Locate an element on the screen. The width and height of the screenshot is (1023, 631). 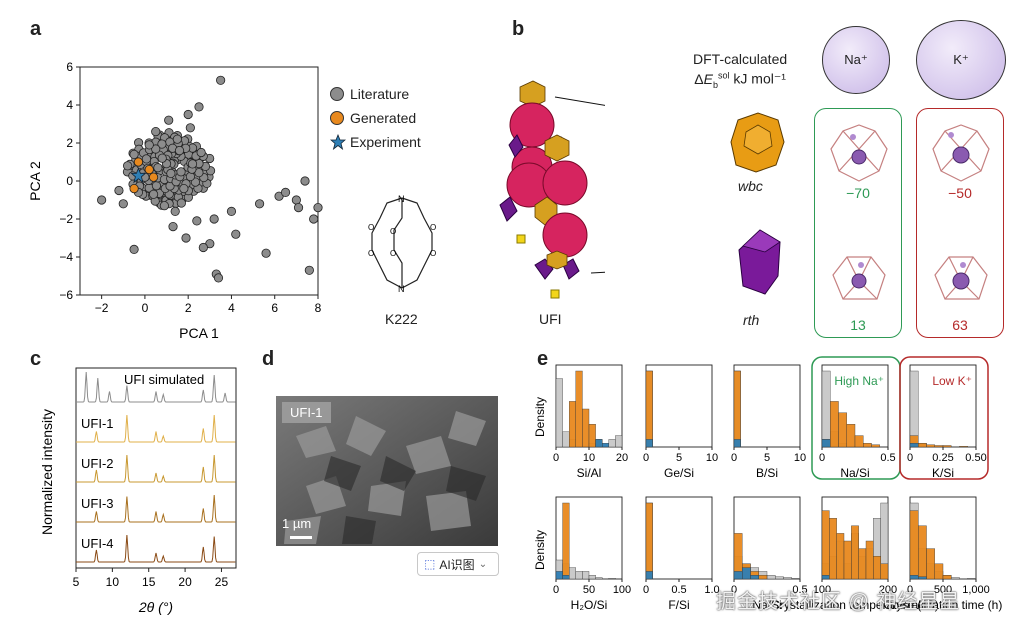
xrd-series-label: UFI-2 is located at coordinates (97, 463).